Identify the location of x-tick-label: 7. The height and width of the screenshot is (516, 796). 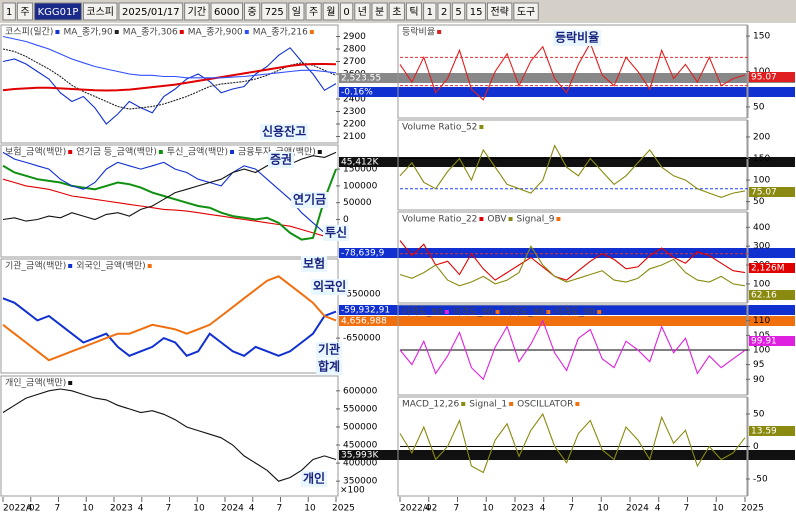
(169, 509).